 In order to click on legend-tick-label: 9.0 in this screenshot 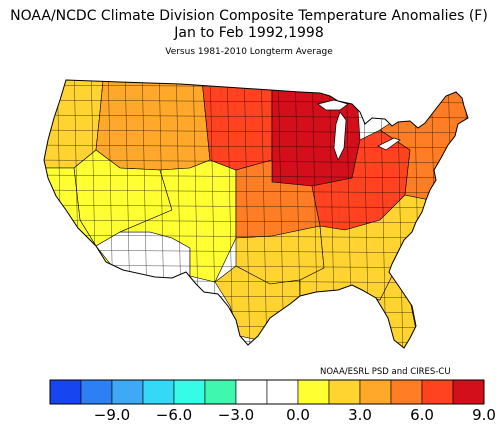, I will do `click(484, 415)`.